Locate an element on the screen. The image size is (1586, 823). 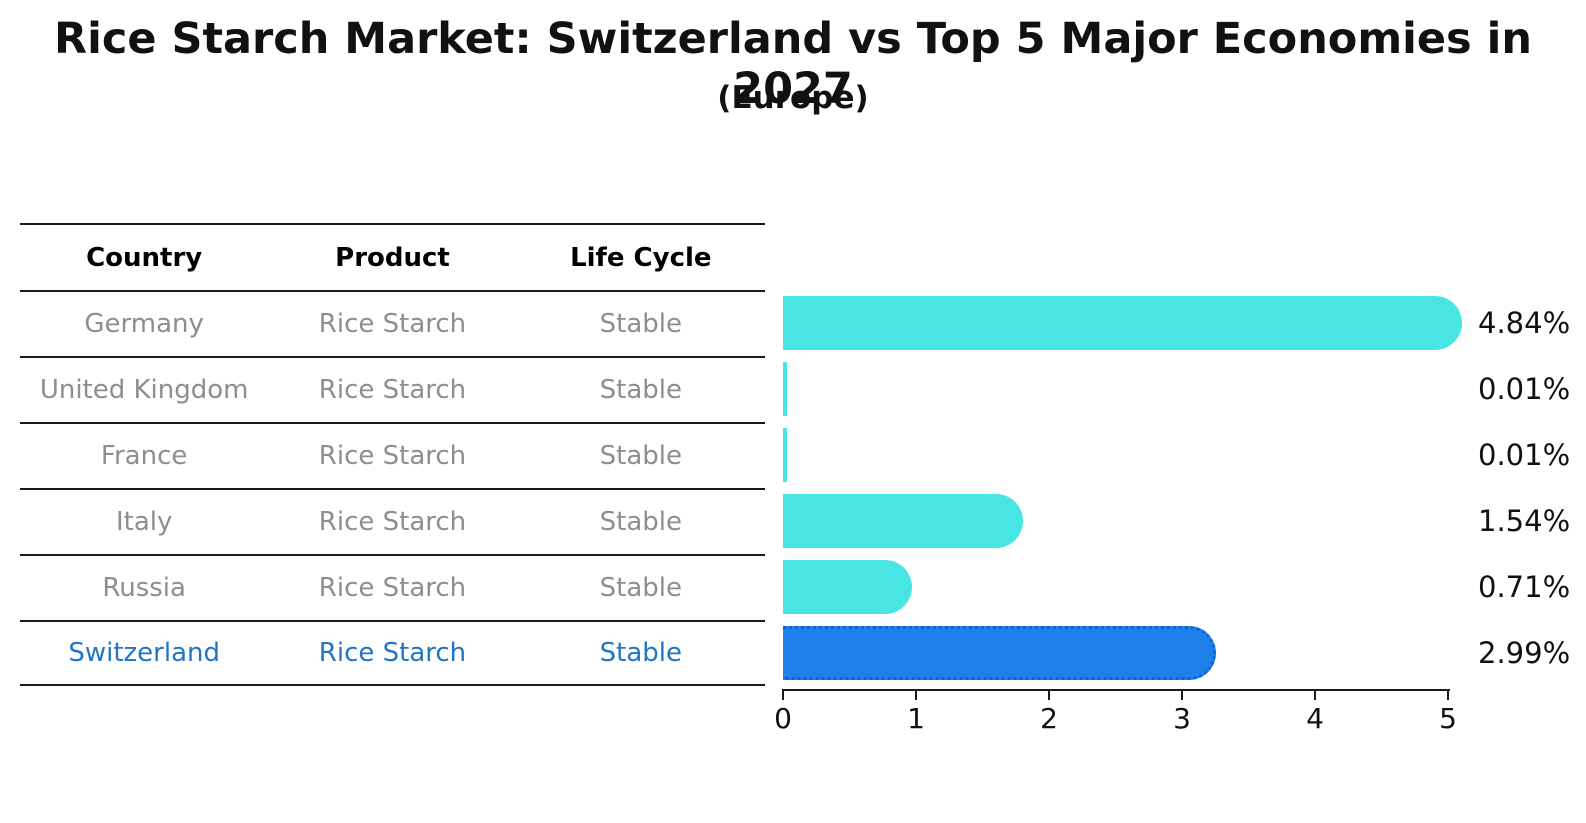
bar-united-kingdom is located at coordinates (785, 389).